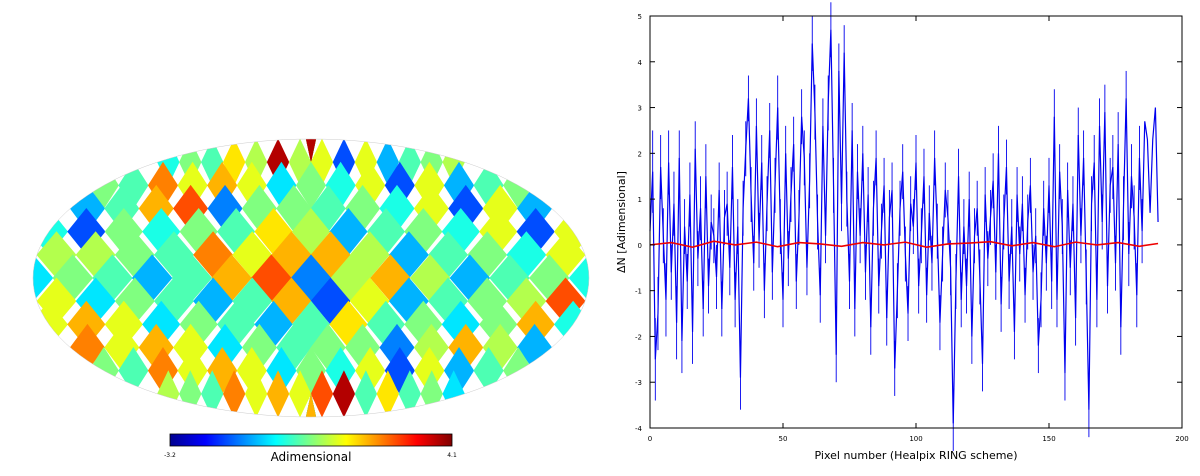  What do you see at coordinates (639, 429) in the screenshot?
I see `y-tick-label: -4` at bounding box center [639, 429].